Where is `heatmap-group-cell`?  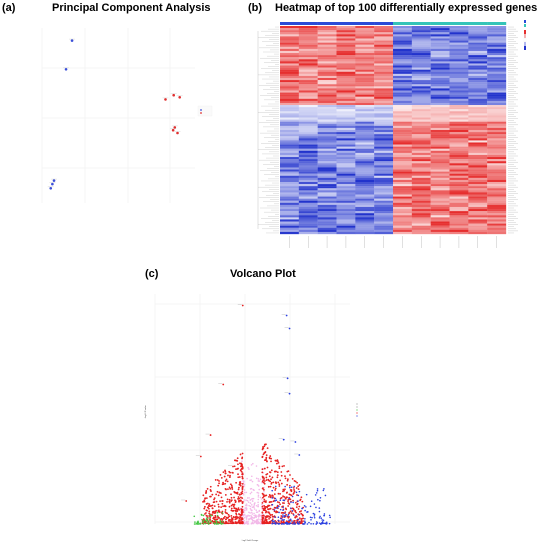 heatmap-group-cell is located at coordinates (365, 23).